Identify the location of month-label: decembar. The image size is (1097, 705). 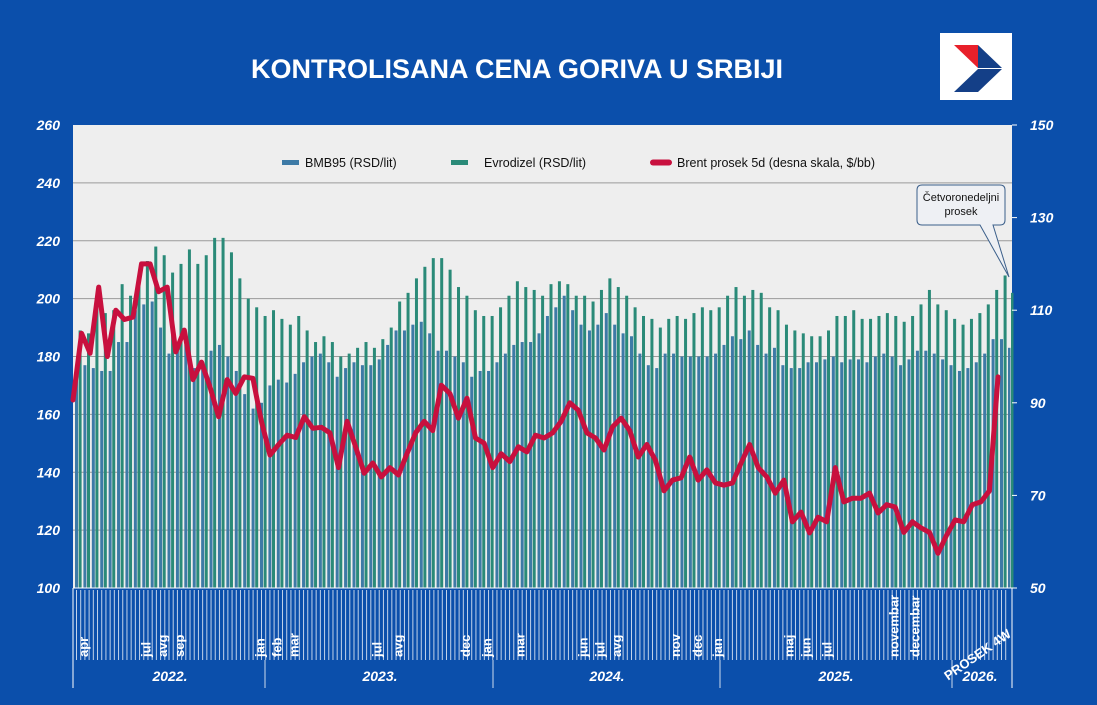
(915, 626).